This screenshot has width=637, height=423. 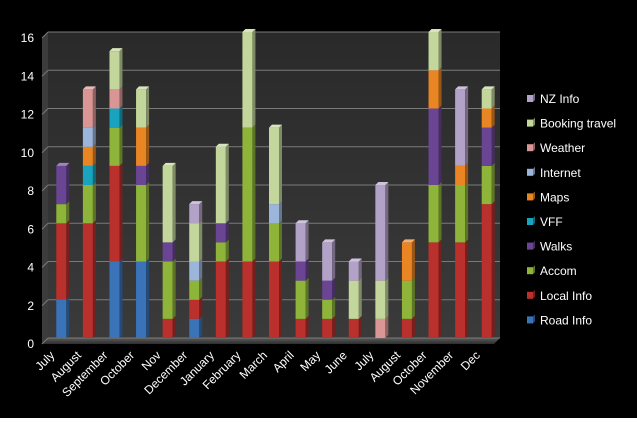 What do you see at coordinates (558, 271) in the screenshot?
I see `legend-label: Accom` at bounding box center [558, 271].